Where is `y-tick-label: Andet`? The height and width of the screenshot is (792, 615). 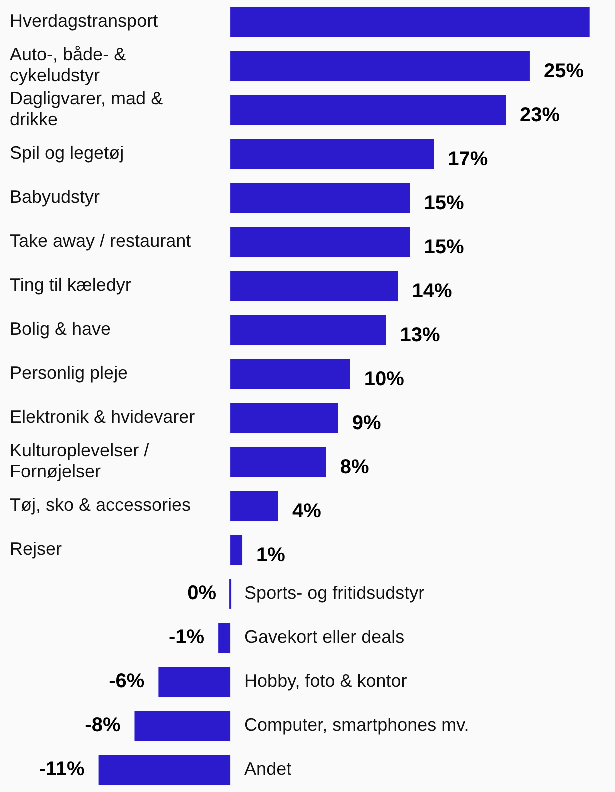
y-tick-label: Andet is located at coordinates (268, 768).